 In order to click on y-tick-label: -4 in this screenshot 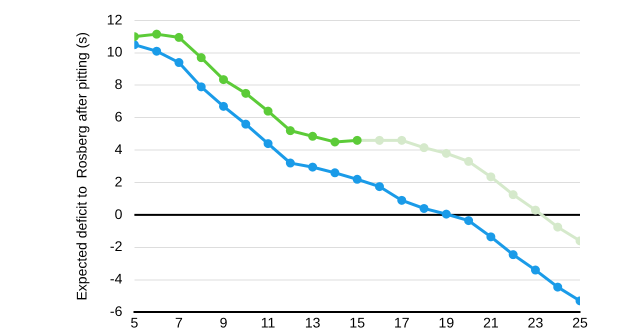, I will do `click(116, 278)`.